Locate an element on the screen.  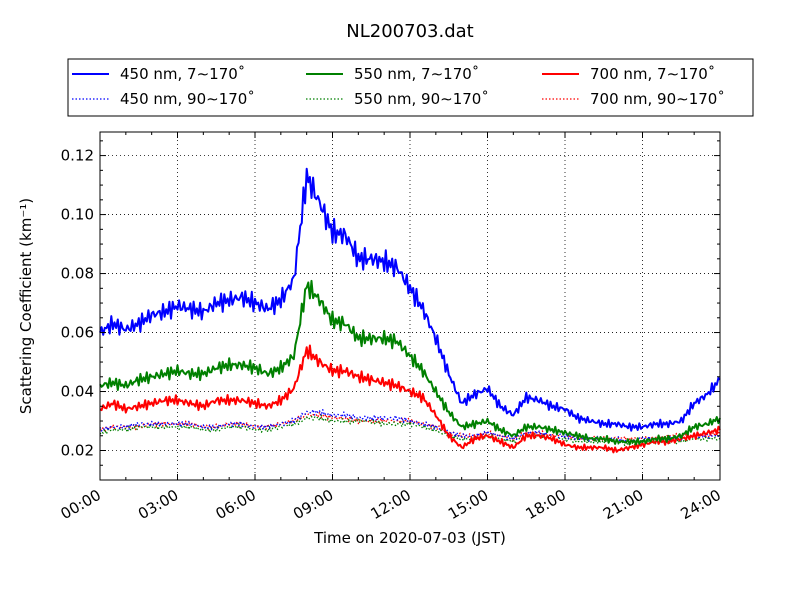
legend-label: 450 nm, 7∼170˚ is located at coordinates (182, 74).